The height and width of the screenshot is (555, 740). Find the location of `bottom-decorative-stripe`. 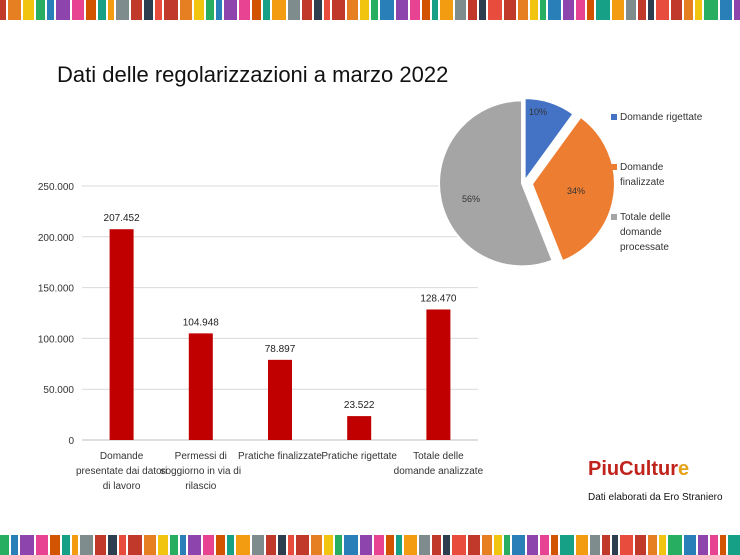

bottom-decorative-stripe is located at coordinates (370, 545).